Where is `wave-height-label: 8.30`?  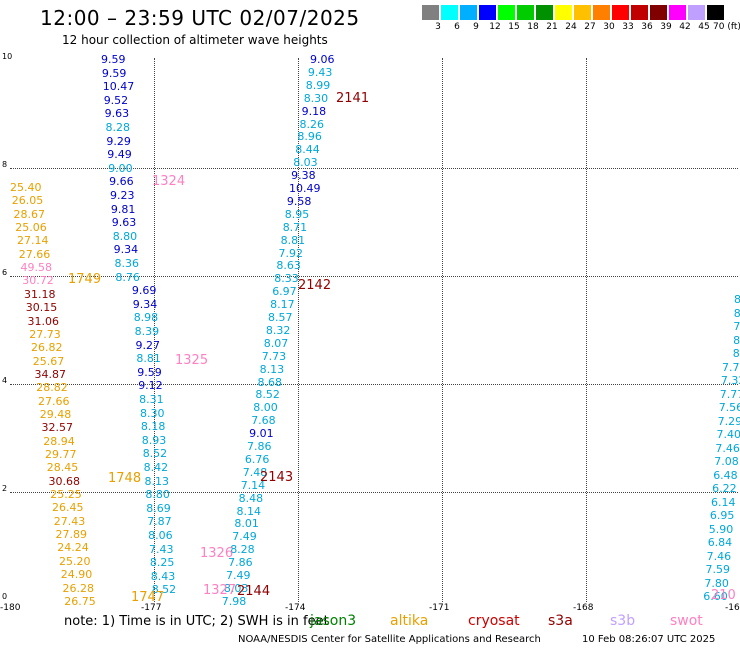
wave-height-label: 8.30 is located at coordinates (316, 98).